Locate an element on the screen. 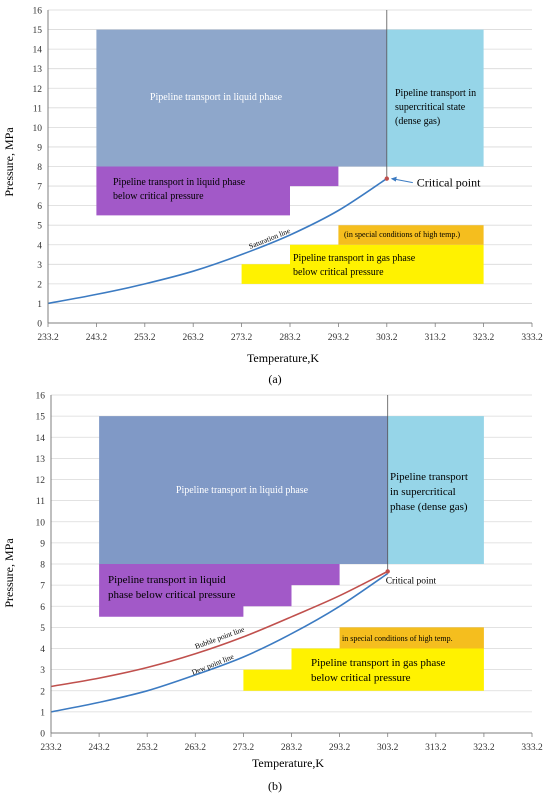  region-label-supercritical: (dense gas) is located at coordinates (417, 121).